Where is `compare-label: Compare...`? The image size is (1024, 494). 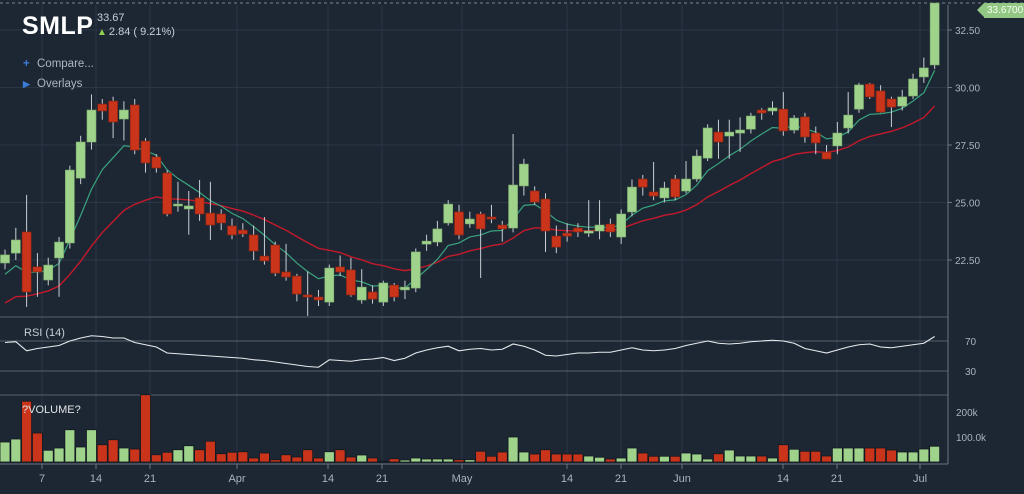 compare-label: Compare... is located at coordinates (65, 64).